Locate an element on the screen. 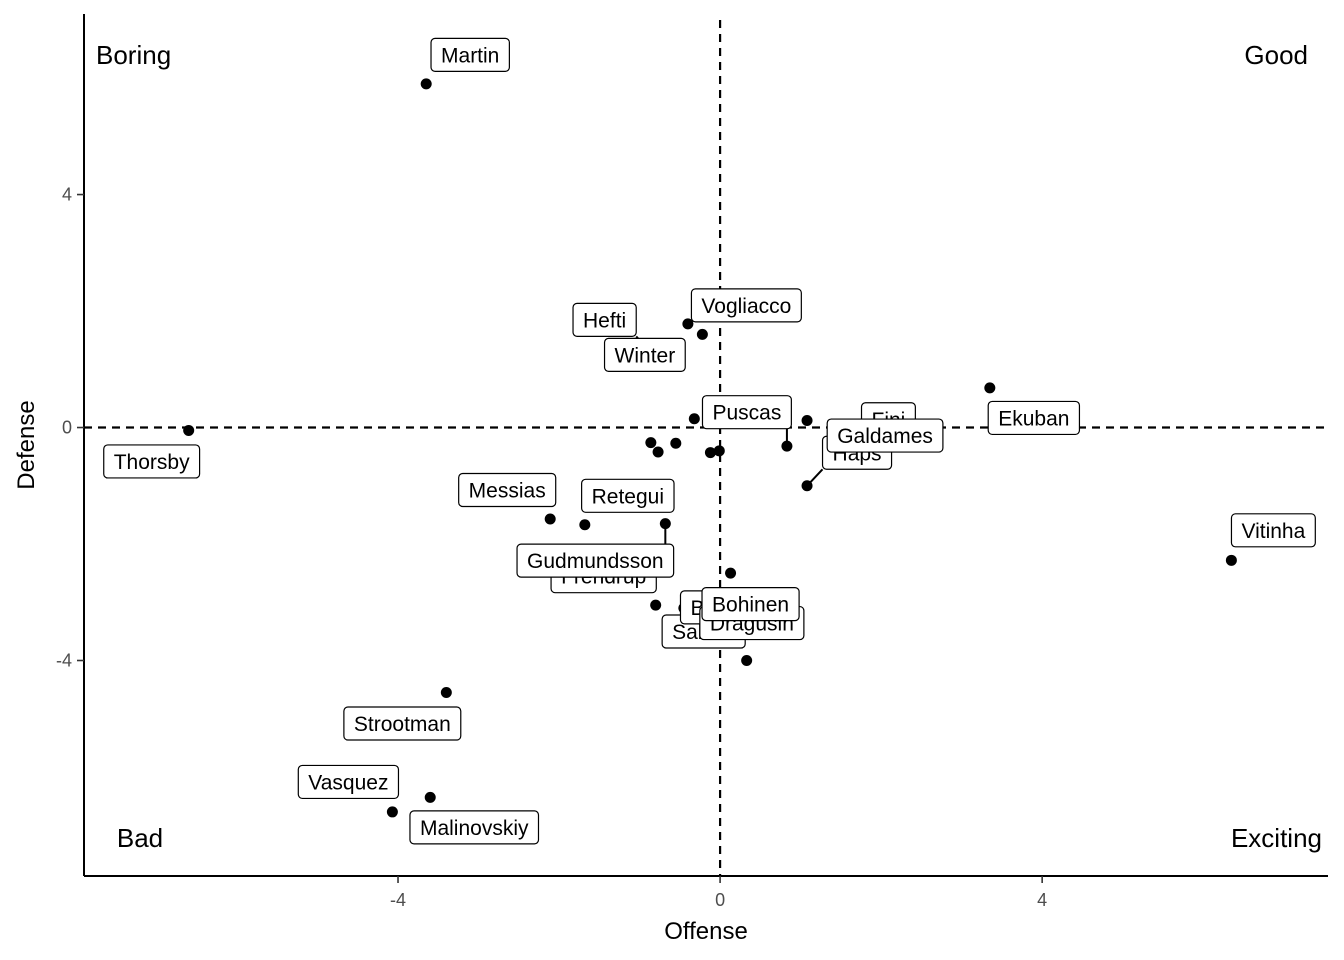 This screenshot has height=960, width=1344. point-label-galdames: Galdames is located at coordinates (885, 435).